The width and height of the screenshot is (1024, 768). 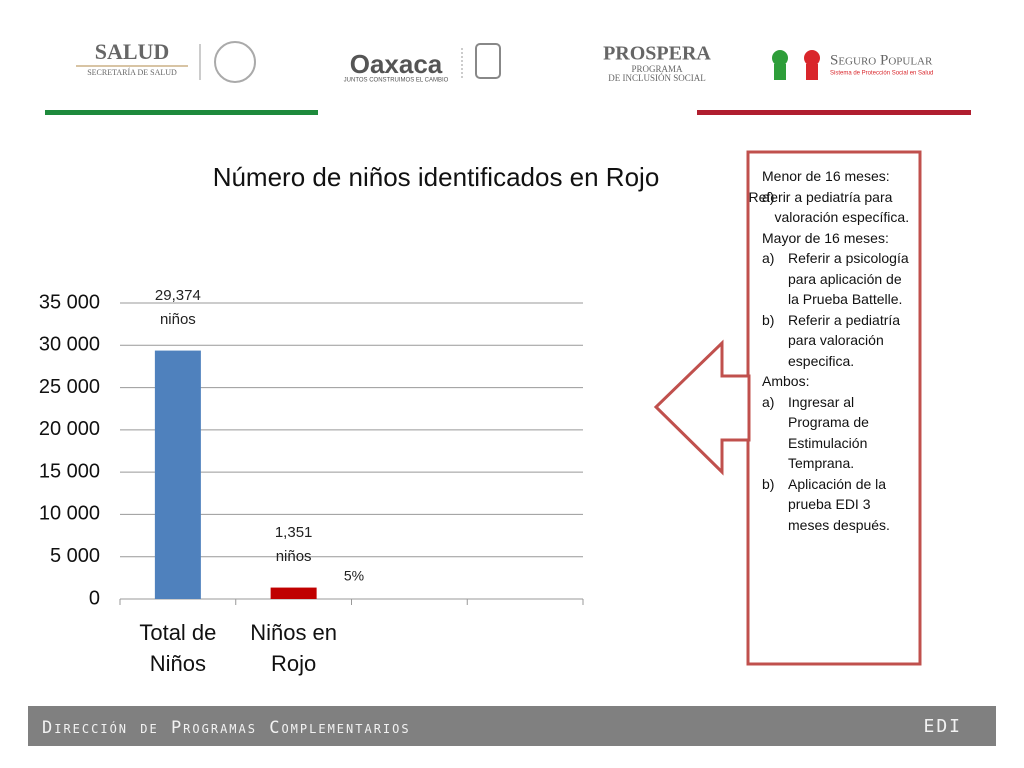 I want to click on y-tick-label: 0, so click(x=94, y=598).